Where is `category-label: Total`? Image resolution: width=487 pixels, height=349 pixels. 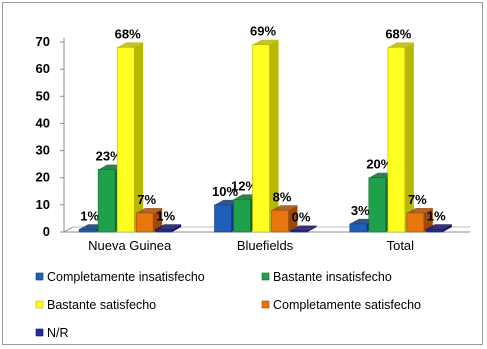
category-label: Total is located at coordinates (401, 245).